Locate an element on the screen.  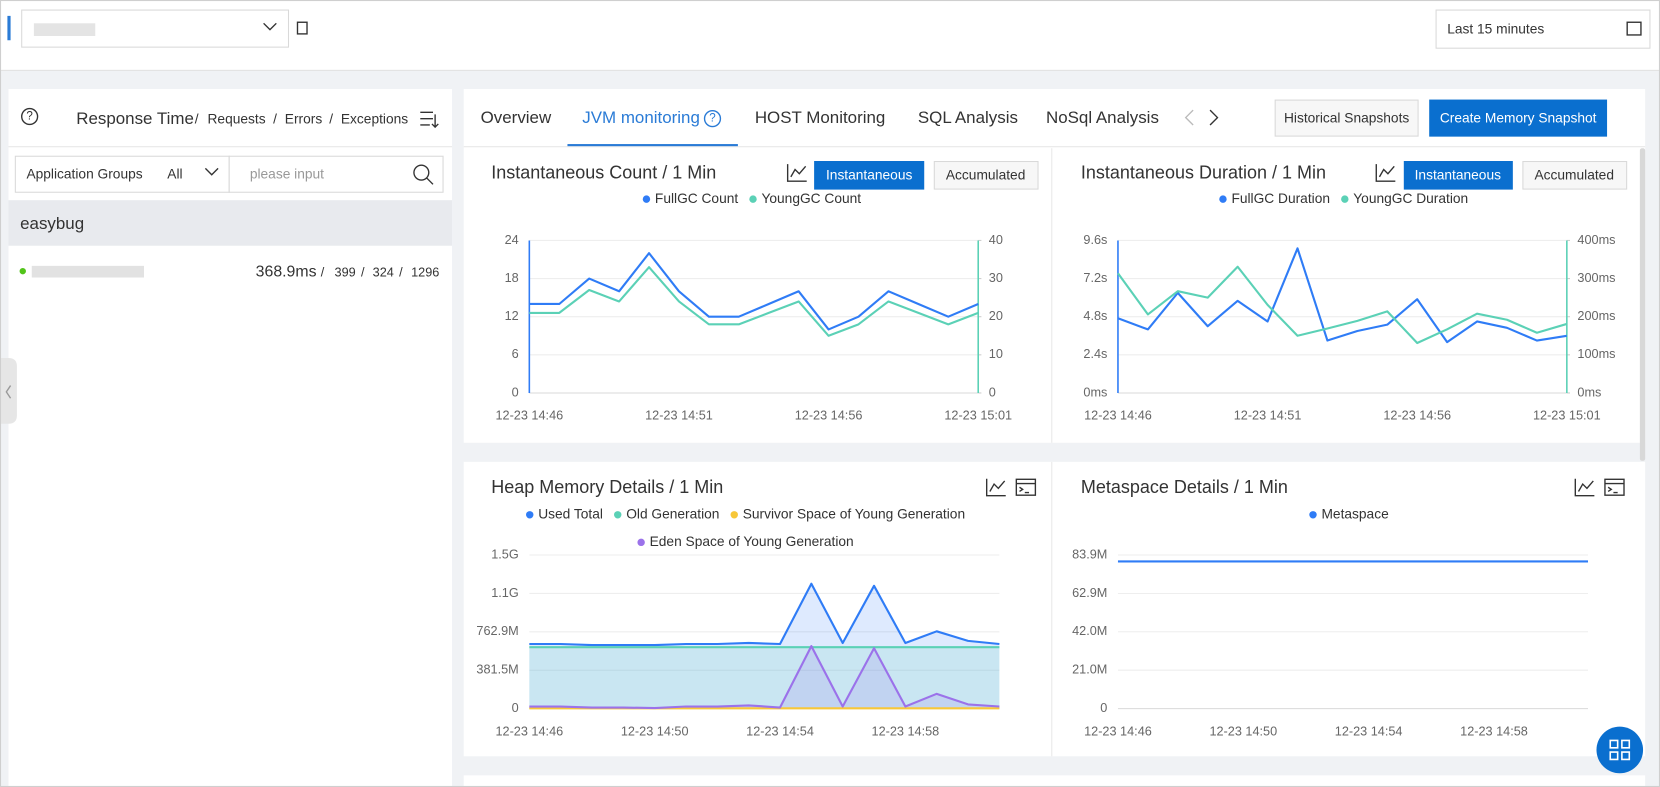
y2-tick-label: 10 is located at coordinates (996, 354).